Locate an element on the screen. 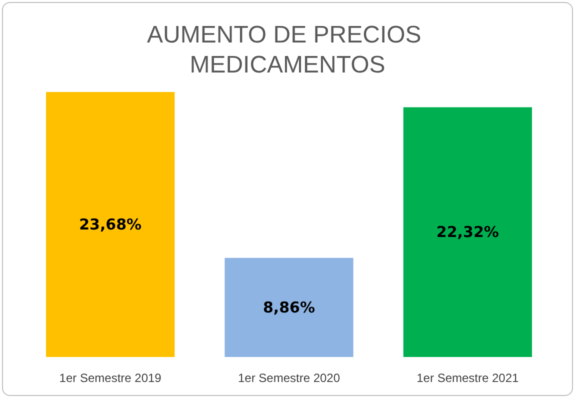  data-label: 8,86% is located at coordinates (289, 307).